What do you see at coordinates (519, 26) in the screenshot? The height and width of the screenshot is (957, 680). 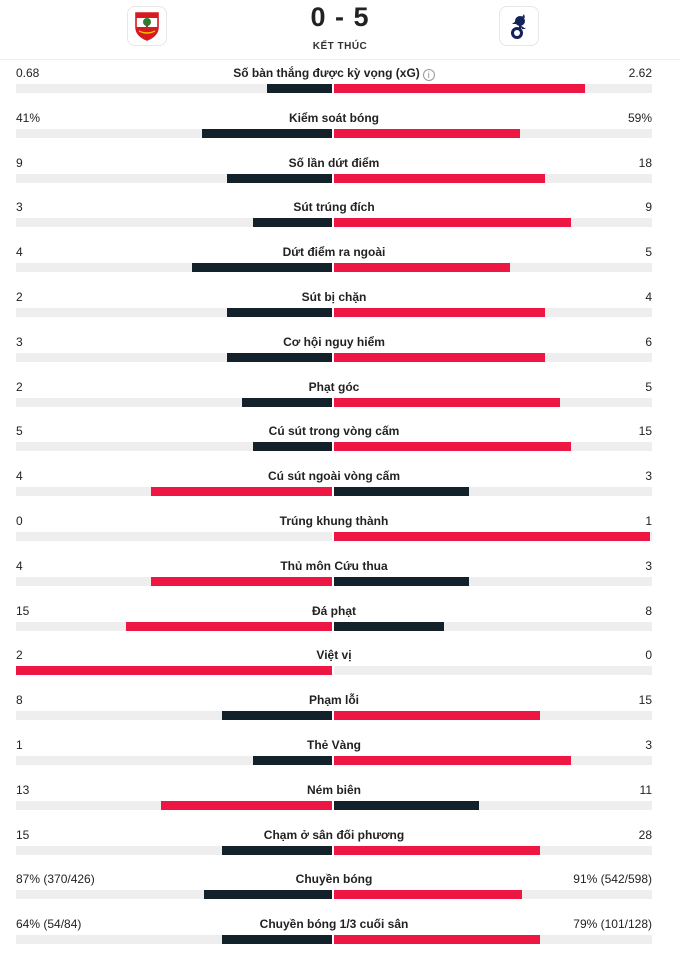 I see `away-team-logo` at bounding box center [519, 26].